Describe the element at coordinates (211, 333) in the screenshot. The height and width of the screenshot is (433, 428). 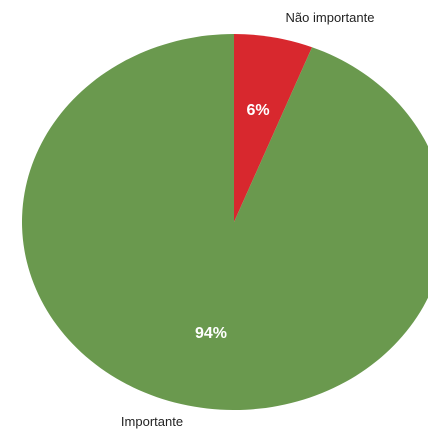
I see `value-label-importante: 94%` at that location.